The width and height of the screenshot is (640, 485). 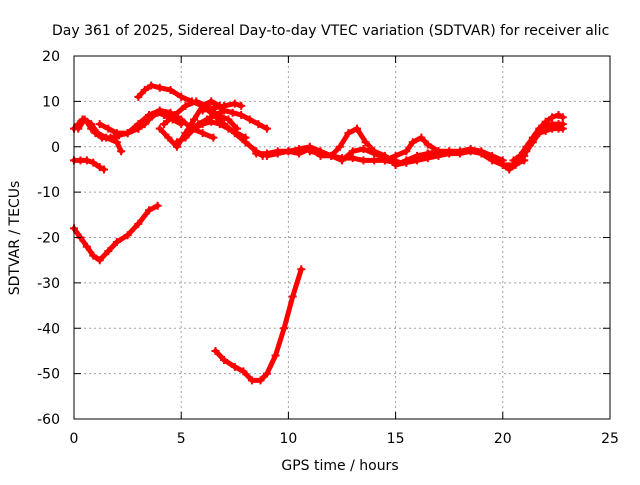 I want to click on x-axis-label: GPS time / hours, so click(x=339, y=466).